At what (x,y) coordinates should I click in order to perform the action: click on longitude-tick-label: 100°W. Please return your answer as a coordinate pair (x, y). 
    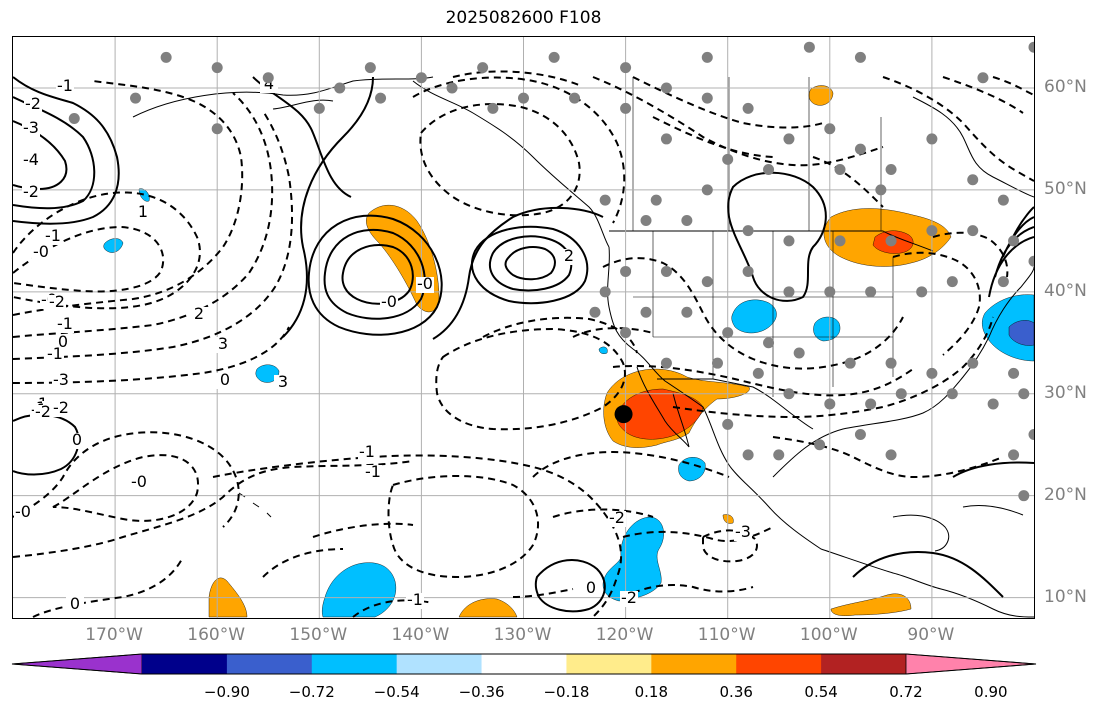
    Looking at the image, I should click on (828, 635).